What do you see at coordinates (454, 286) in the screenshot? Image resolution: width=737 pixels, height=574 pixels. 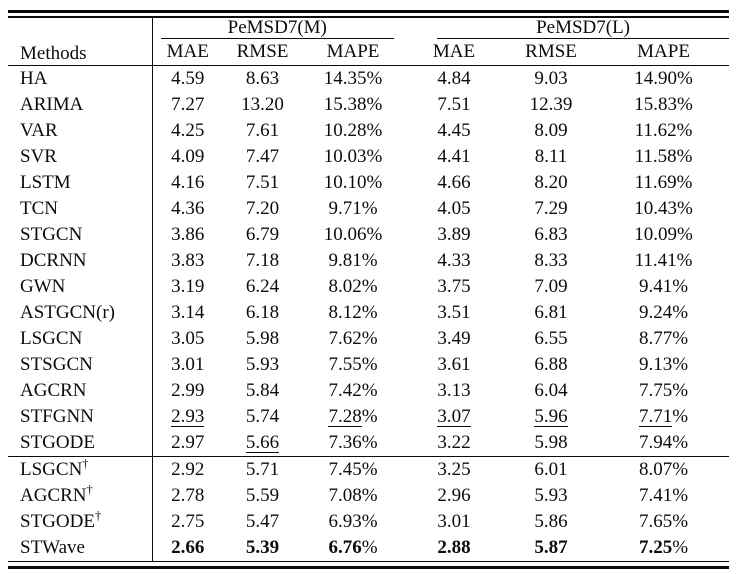 I see `metric-value-number: 3.75` at bounding box center [454, 286].